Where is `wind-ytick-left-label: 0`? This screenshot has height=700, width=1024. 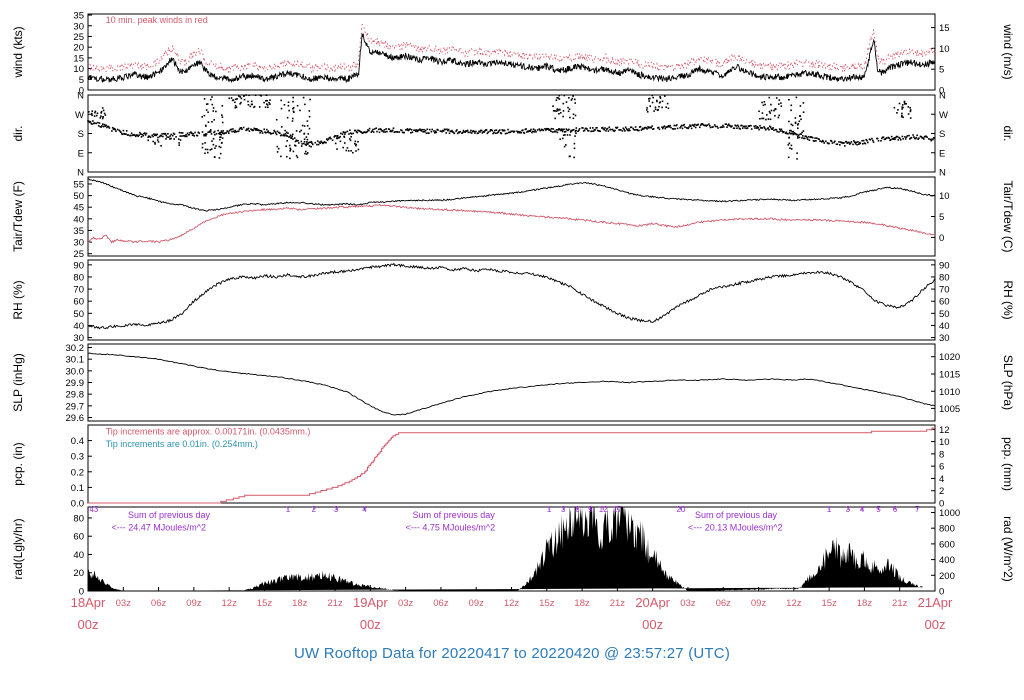 wind-ytick-left-label: 0 is located at coordinates (81, 91).